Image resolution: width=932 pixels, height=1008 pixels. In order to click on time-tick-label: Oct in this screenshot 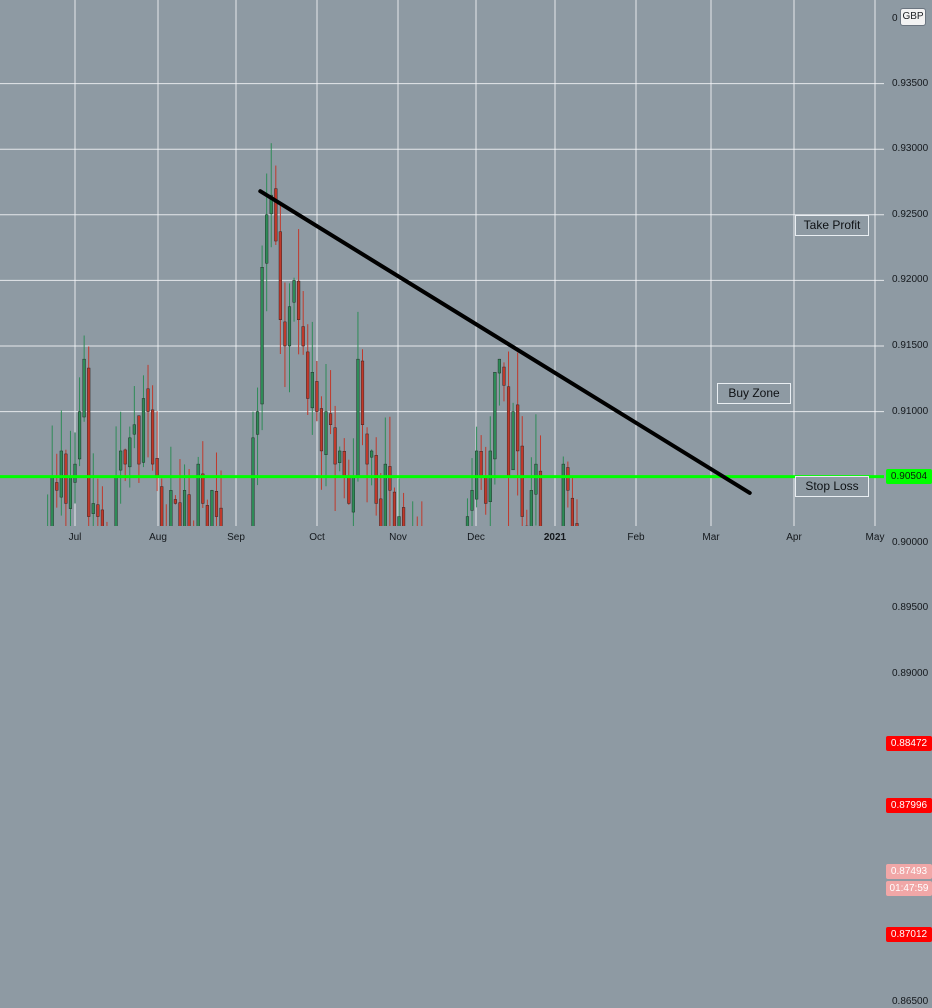, I will do `click(317, 537)`.